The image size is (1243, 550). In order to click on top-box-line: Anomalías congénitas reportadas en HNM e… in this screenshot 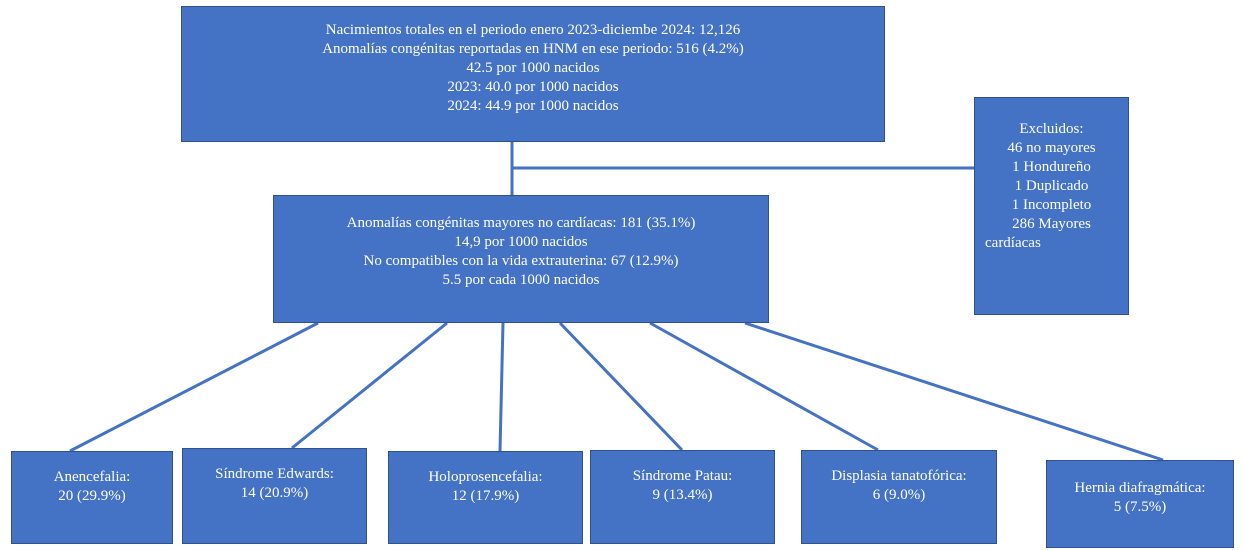, I will do `click(533, 49)`.